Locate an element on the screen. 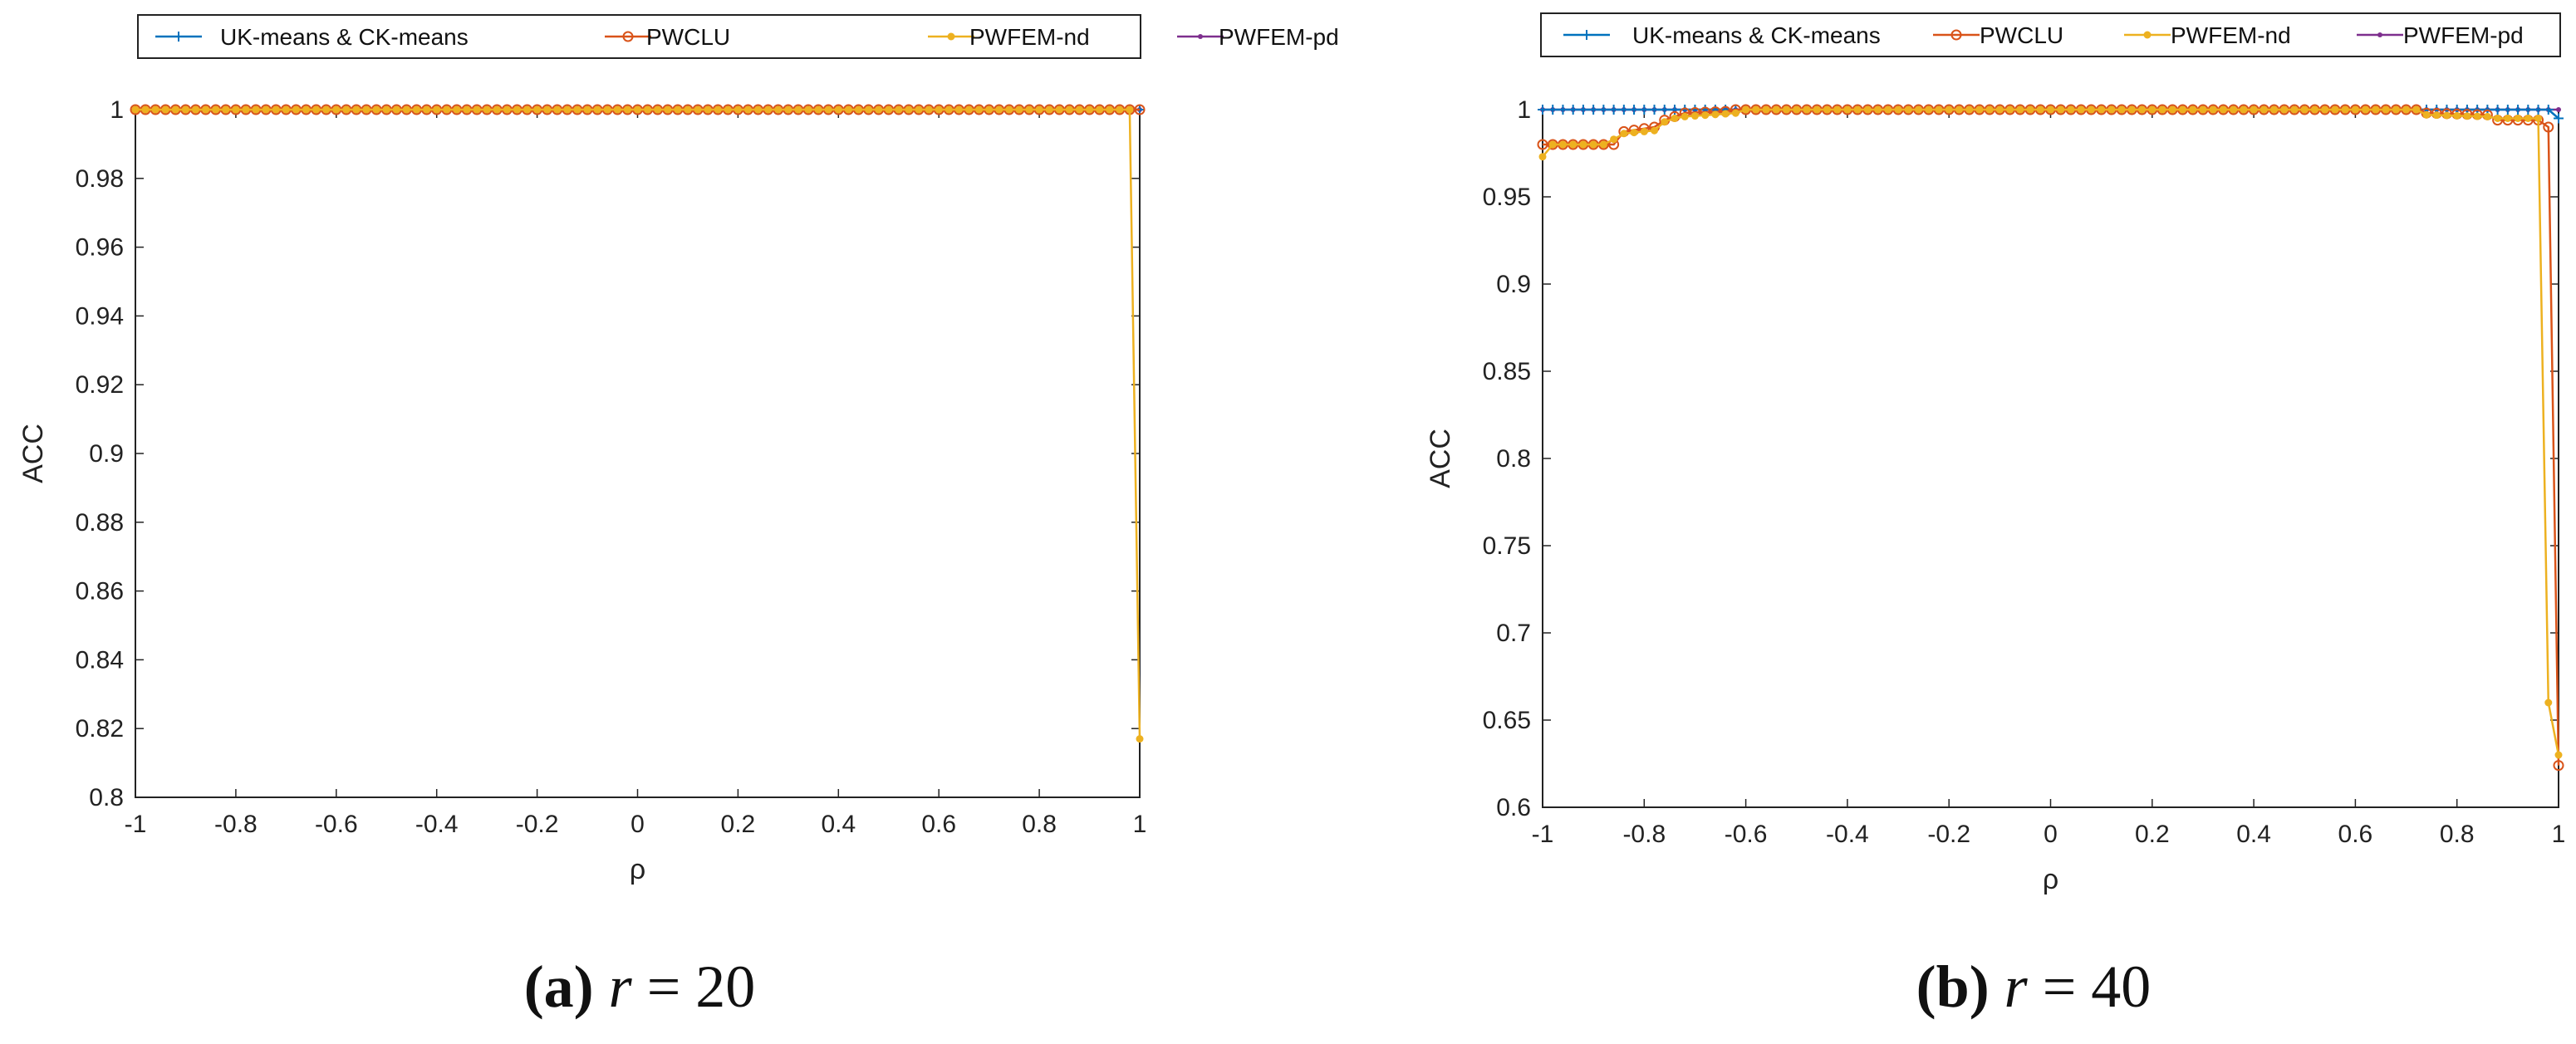 Image resolution: width=2576 pixels, height=1044 pixels. x-tick-label: -1 is located at coordinates (136, 825).